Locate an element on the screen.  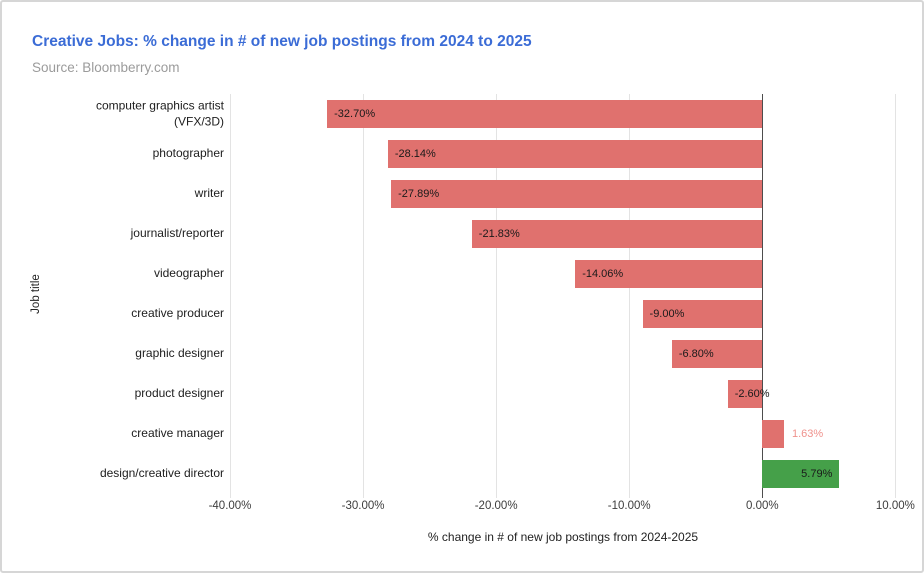
category-label: product designer is located at coordinates (179, 393).